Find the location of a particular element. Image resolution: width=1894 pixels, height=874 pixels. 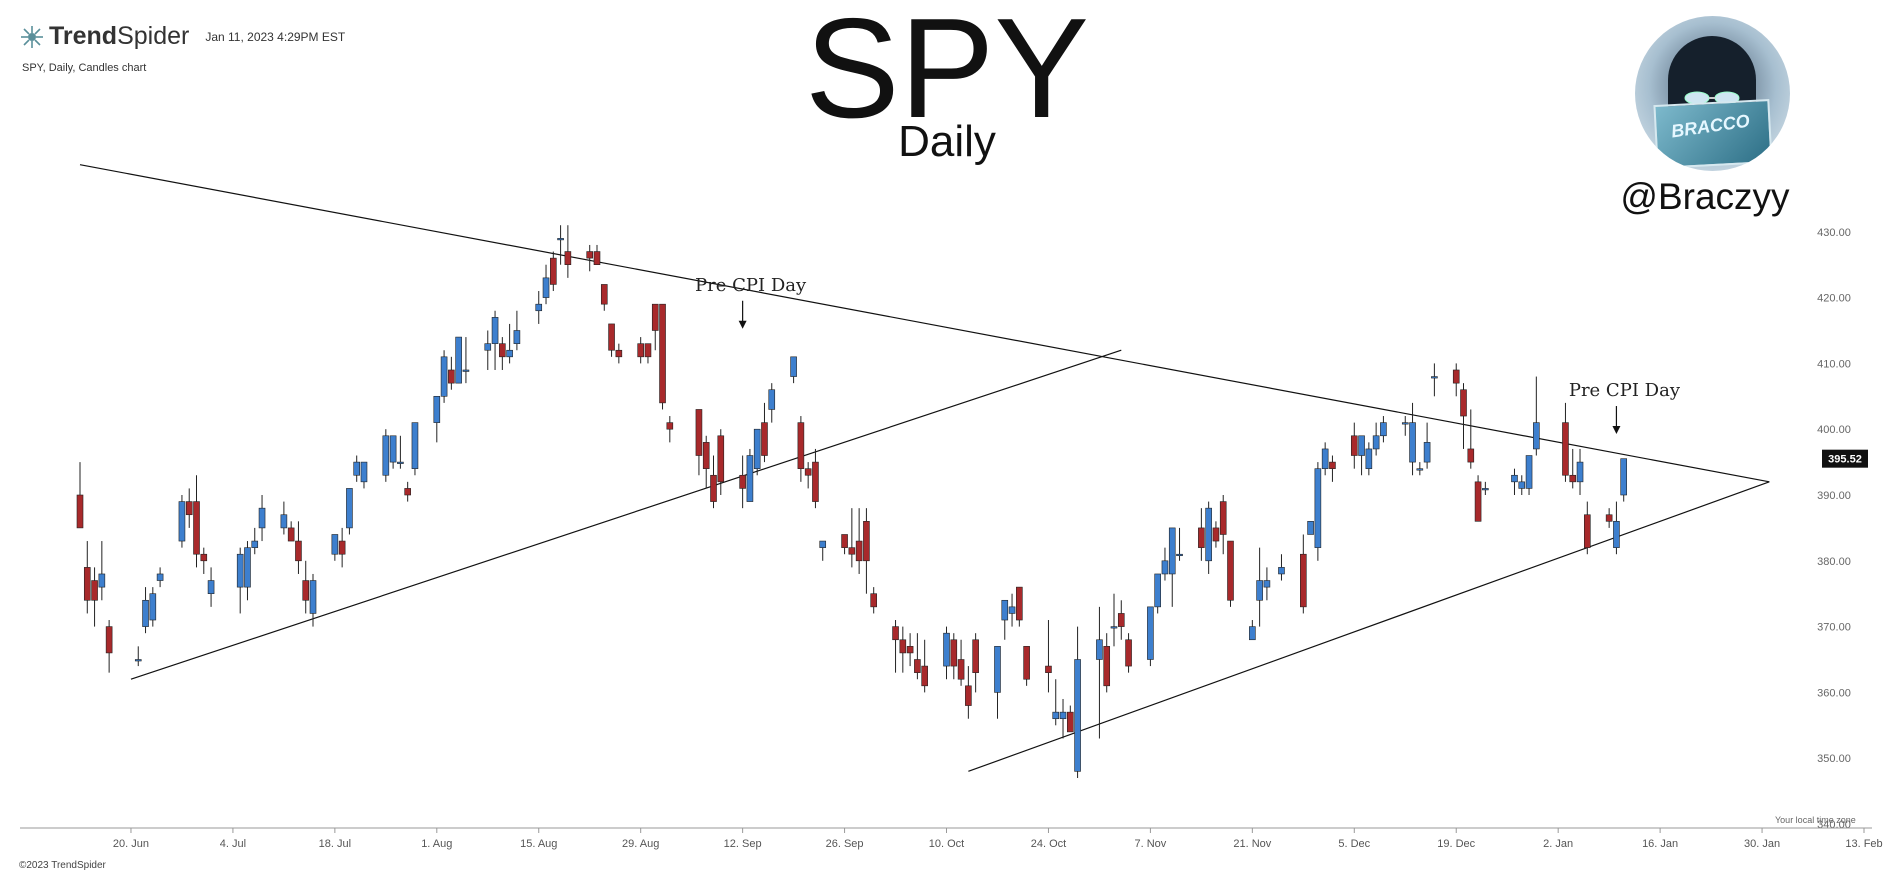

trendspider-logo-icon is located at coordinates (32, 36).